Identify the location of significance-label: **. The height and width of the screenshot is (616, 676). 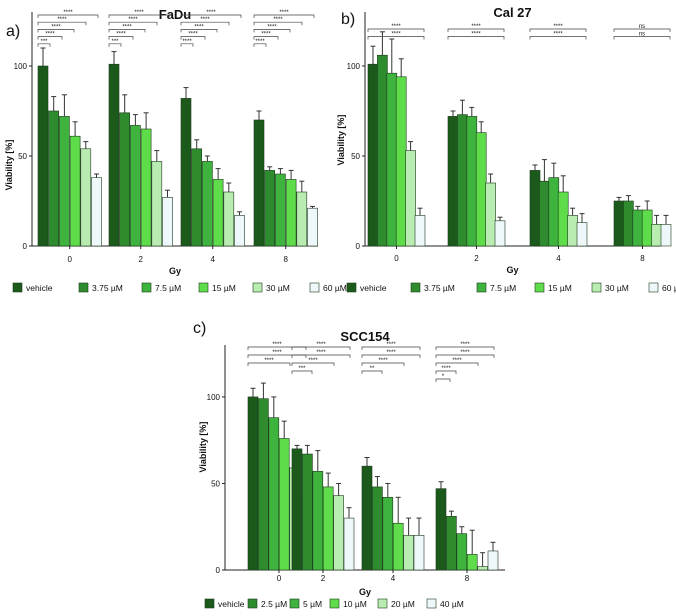
(372, 369).